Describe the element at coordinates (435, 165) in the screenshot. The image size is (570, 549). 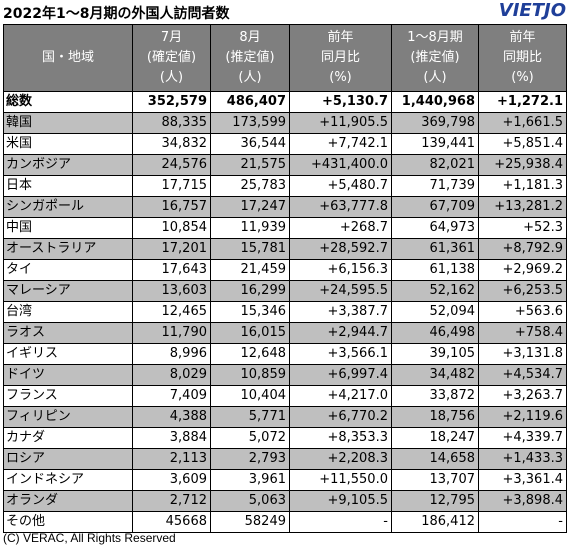
I see `value-cell: 82,021` at that location.